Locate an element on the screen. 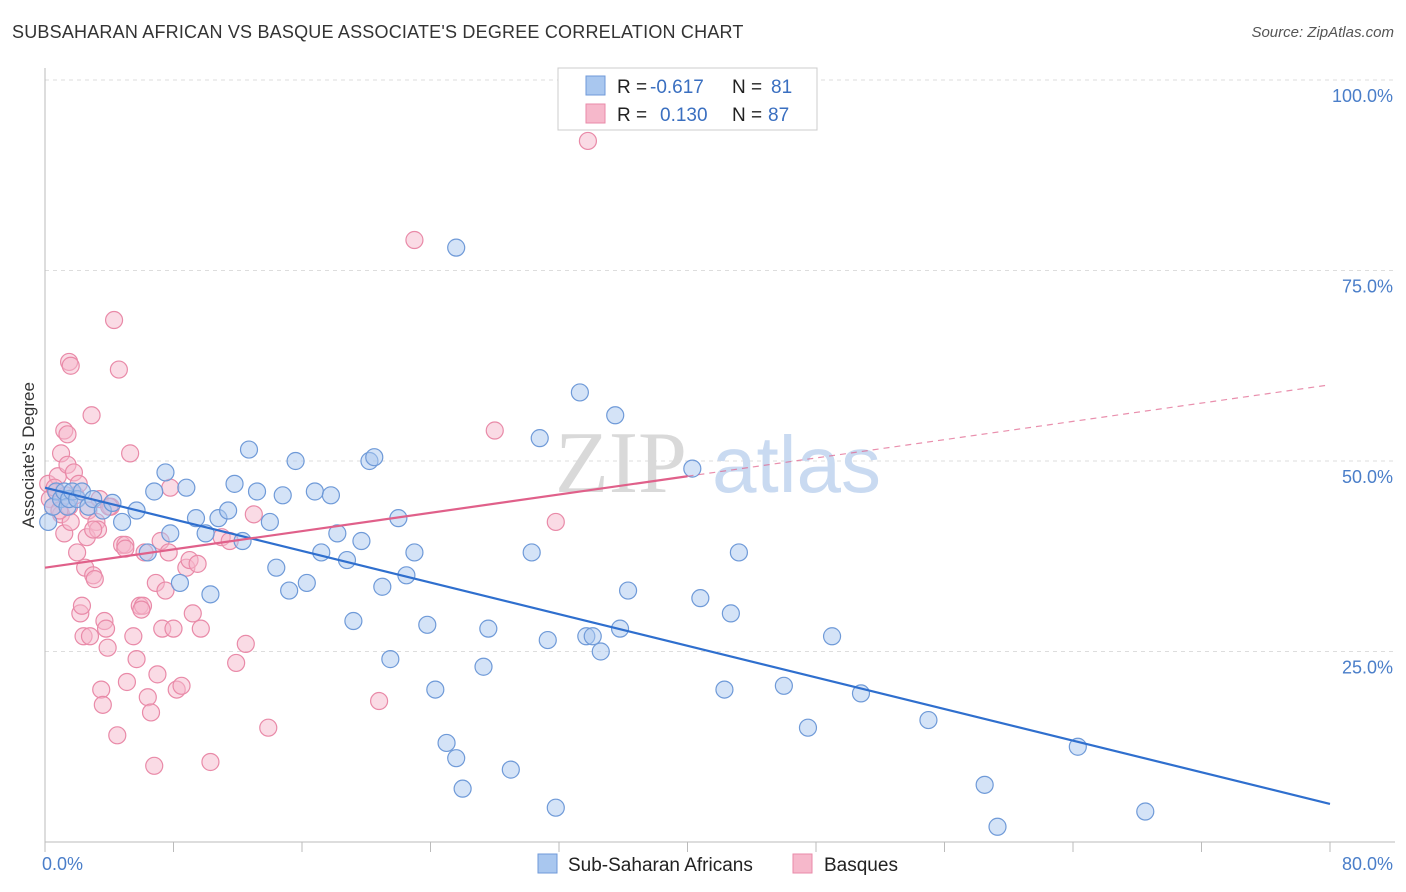 This screenshot has width=1406, height=892. x-tick-labels: 0.0% 80.0% is located at coordinates (717, 864).